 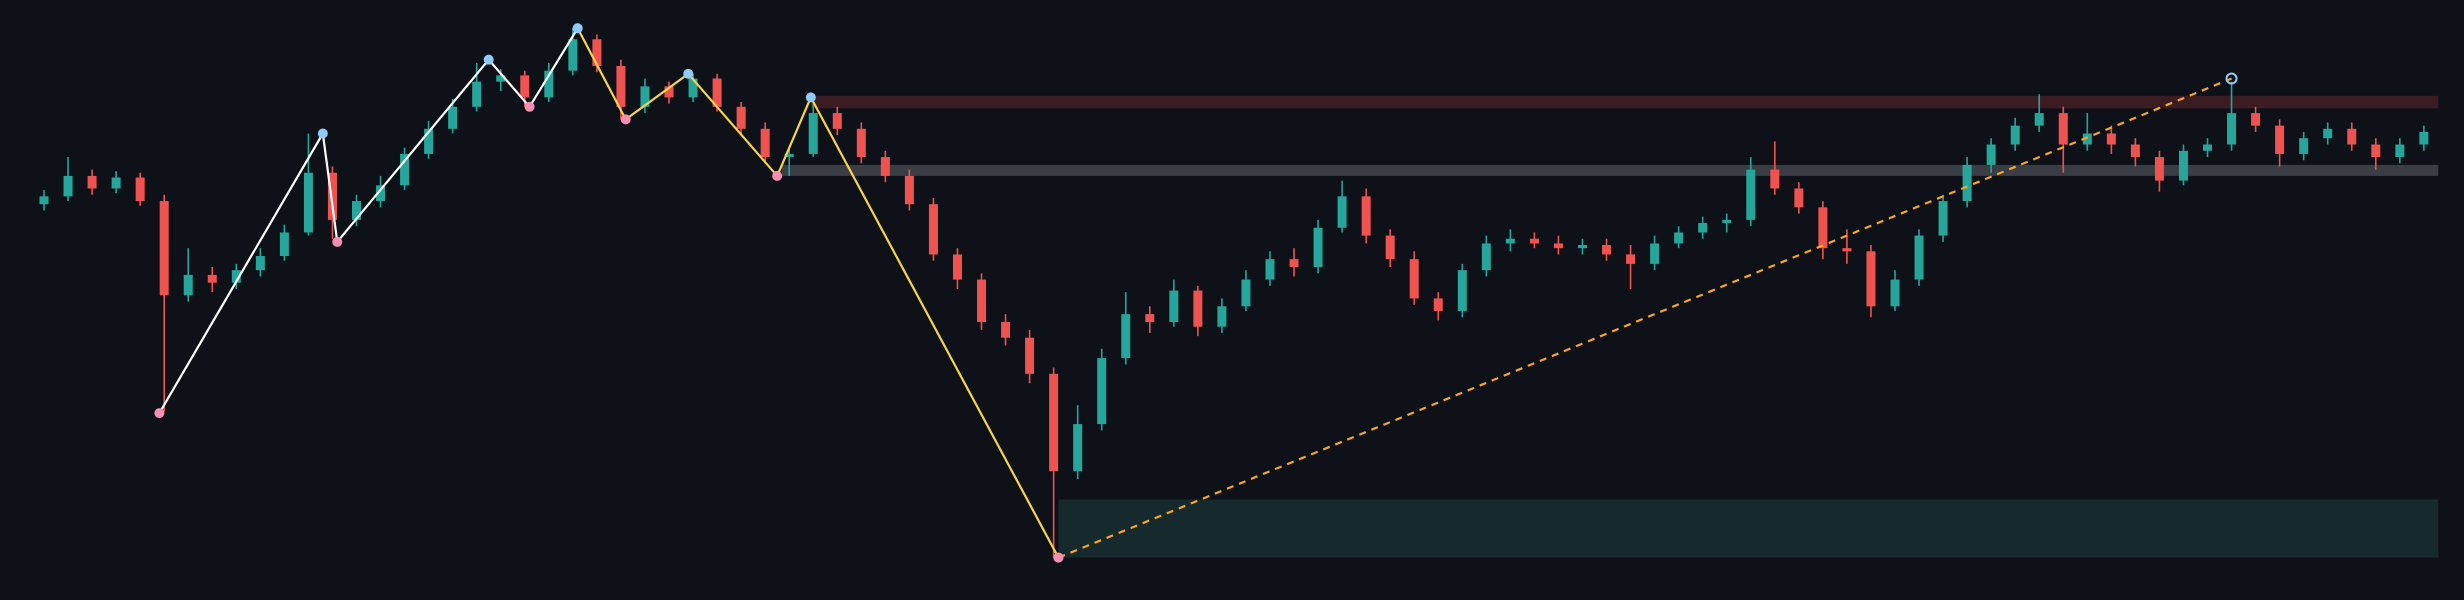 What do you see at coordinates (368, 220) in the screenshot?
I see `zigzag-line` at bounding box center [368, 220].